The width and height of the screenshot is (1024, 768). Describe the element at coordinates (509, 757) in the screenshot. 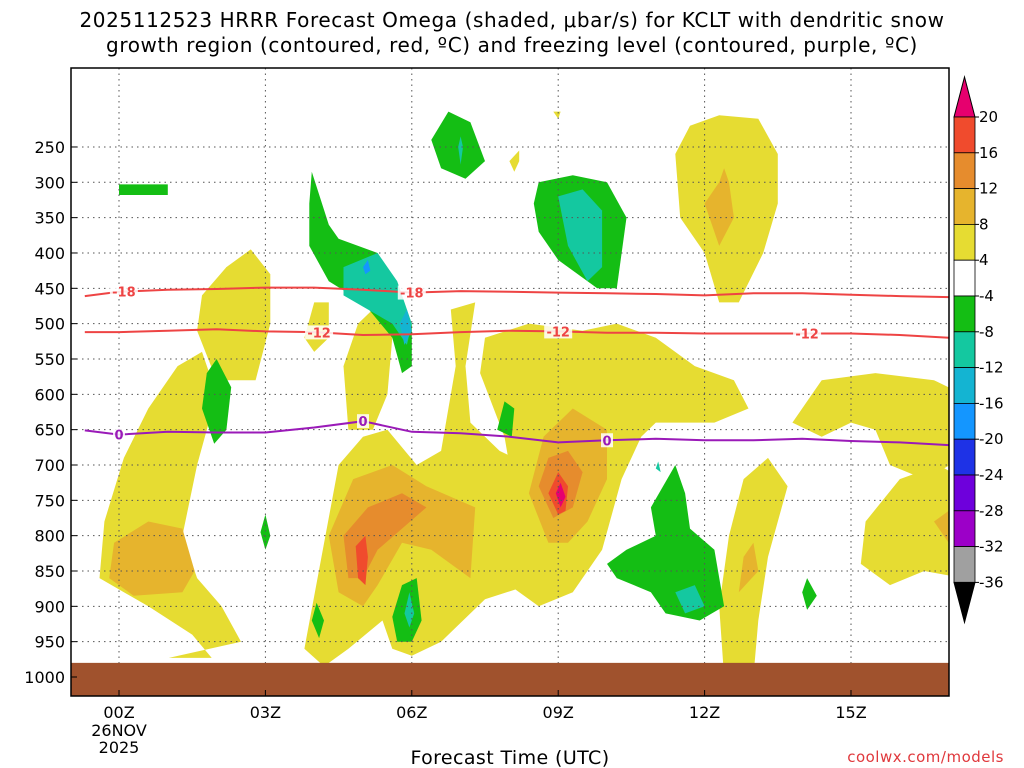

I see `x-axis-label: Forecast Time (UTC)` at that location.